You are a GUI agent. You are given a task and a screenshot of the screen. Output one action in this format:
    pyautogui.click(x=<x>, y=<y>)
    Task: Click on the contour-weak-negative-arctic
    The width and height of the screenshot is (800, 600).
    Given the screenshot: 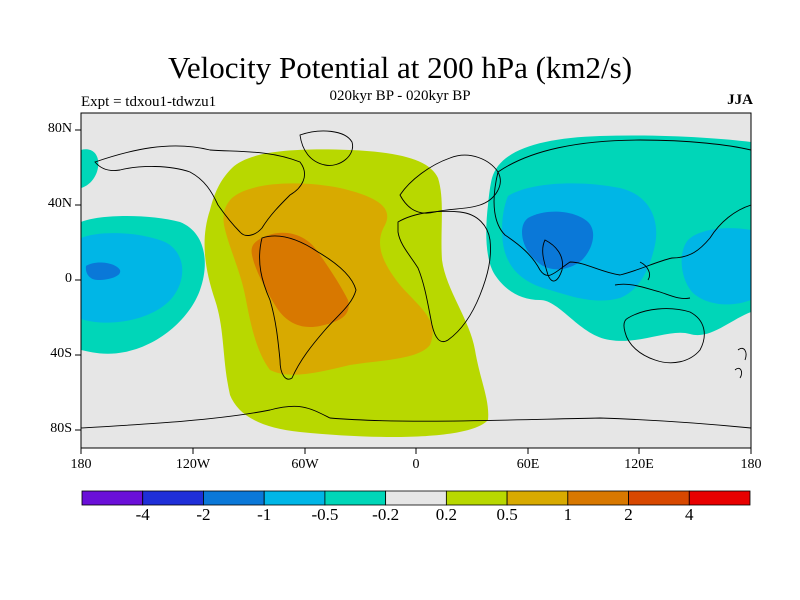 What is the action you would take?
    pyautogui.click(x=90, y=168)
    